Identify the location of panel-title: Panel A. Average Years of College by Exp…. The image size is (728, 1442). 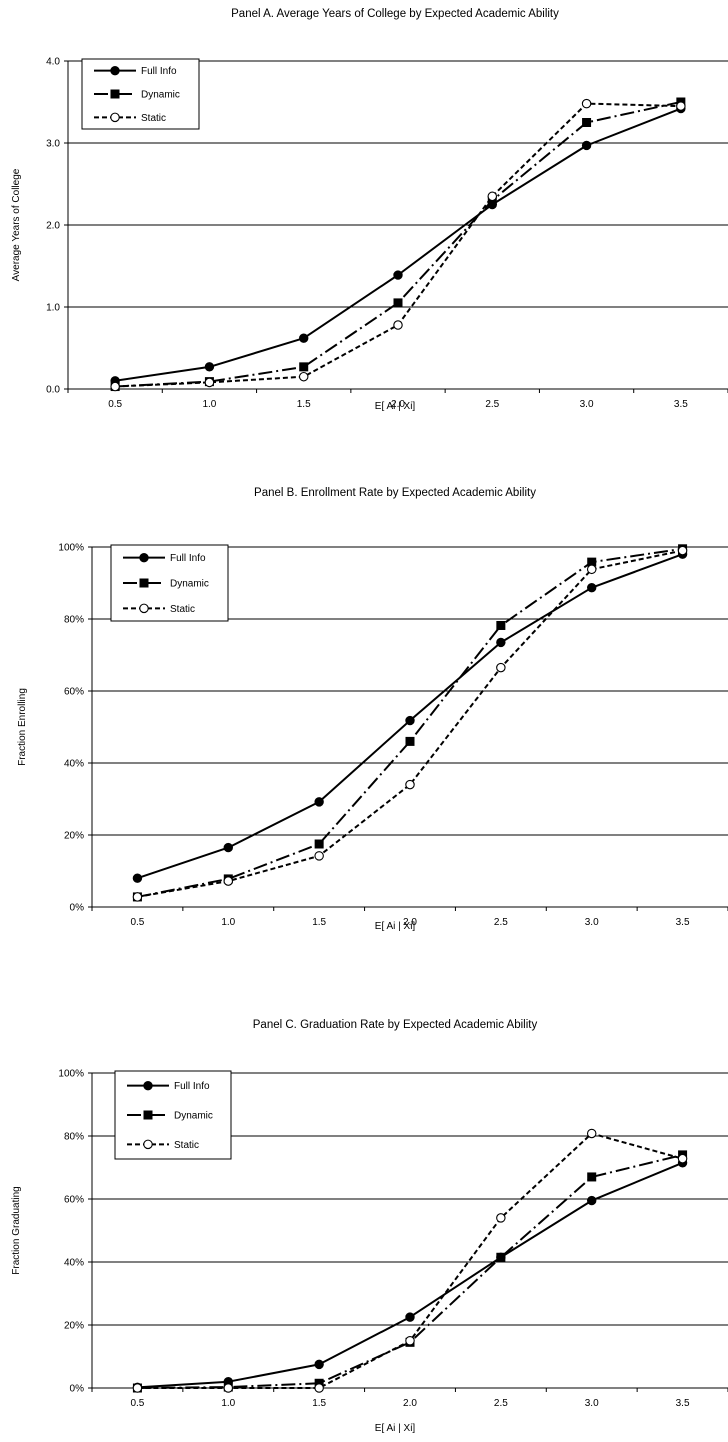
(395, 14).